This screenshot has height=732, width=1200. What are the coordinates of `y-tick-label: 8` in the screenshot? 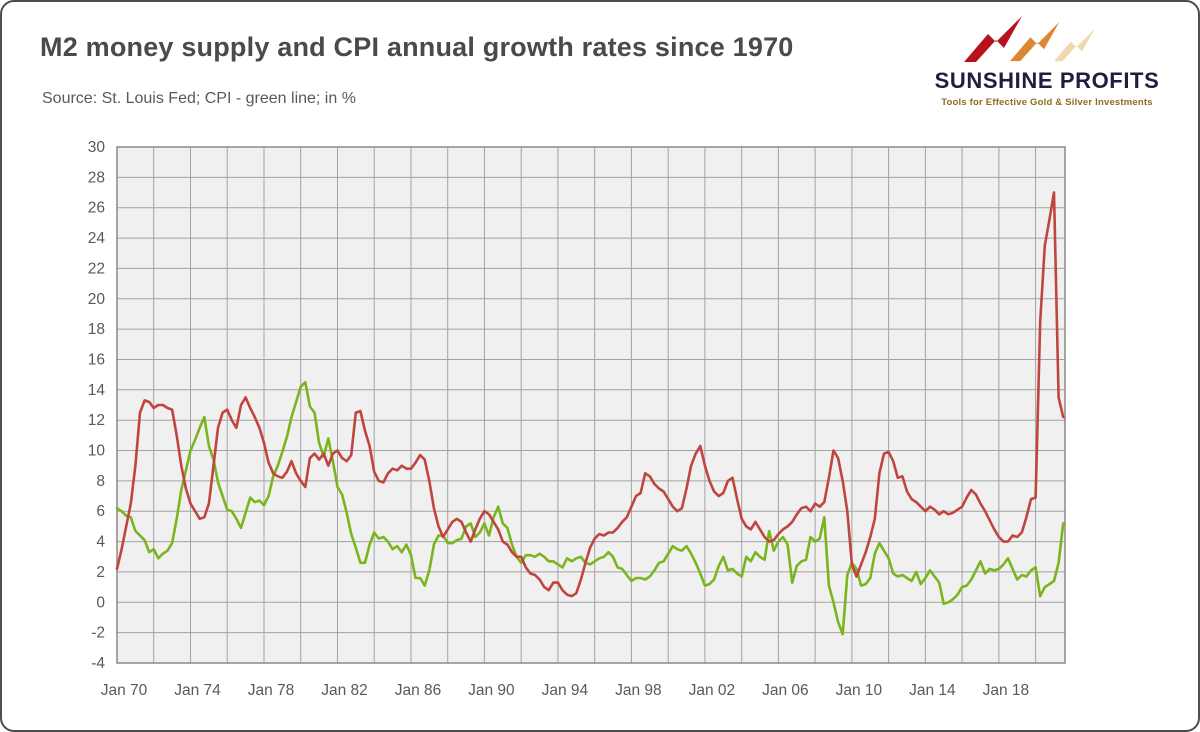 It's located at (100, 481).